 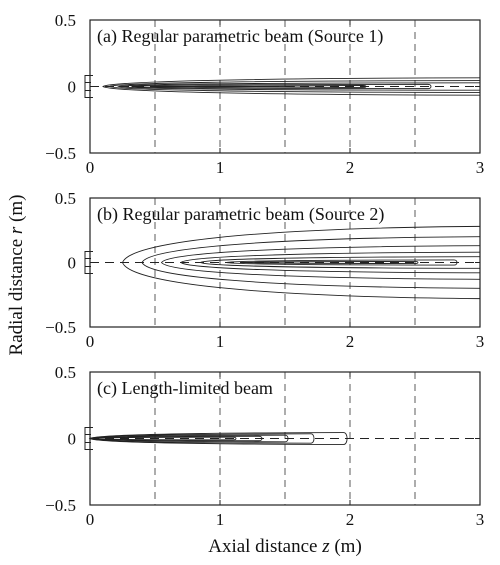 What do you see at coordinates (240, 214) in the screenshot?
I see `panel-title: (b) Regular parametric beam (Source 2)` at bounding box center [240, 214].